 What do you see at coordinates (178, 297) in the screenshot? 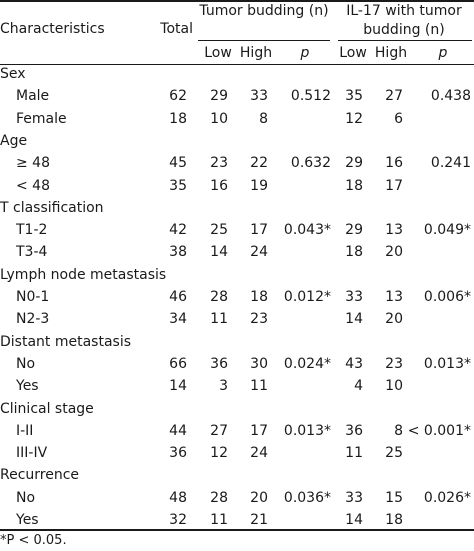
I see `cell-total: 46` at bounding box center [178, 297].